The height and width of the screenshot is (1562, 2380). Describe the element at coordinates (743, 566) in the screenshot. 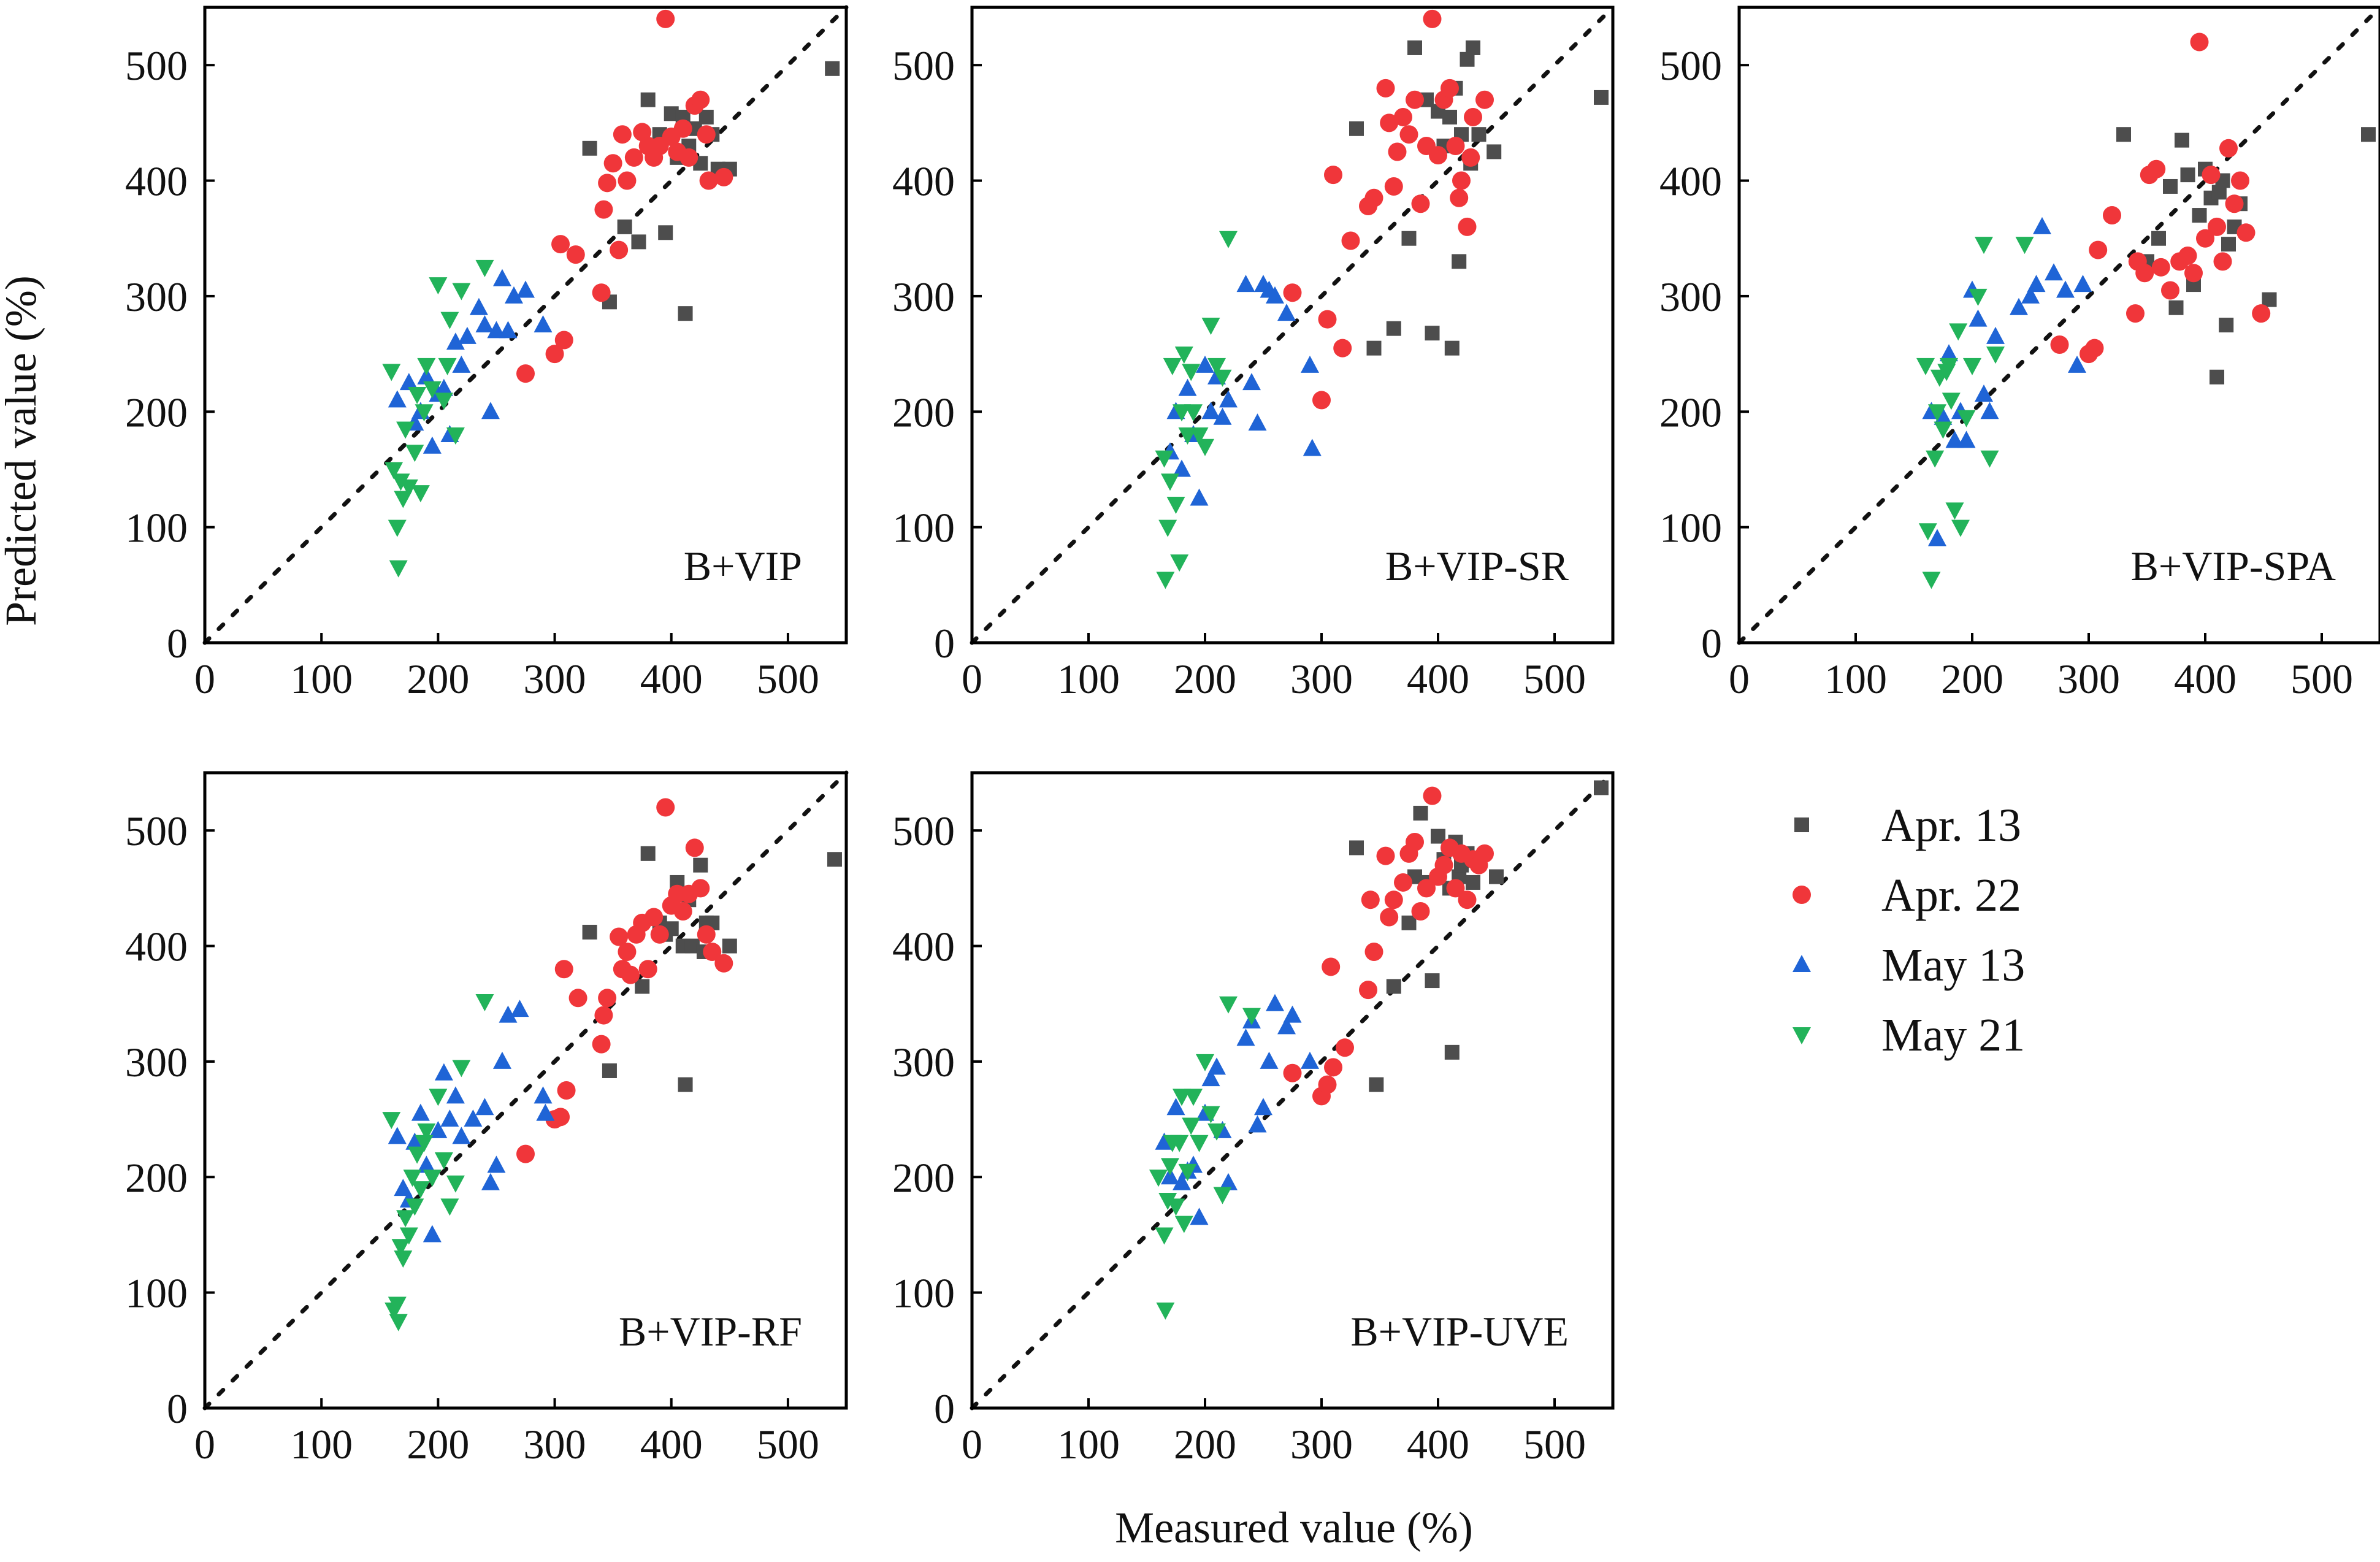

I see `panel-title: B+VIP` at that location.